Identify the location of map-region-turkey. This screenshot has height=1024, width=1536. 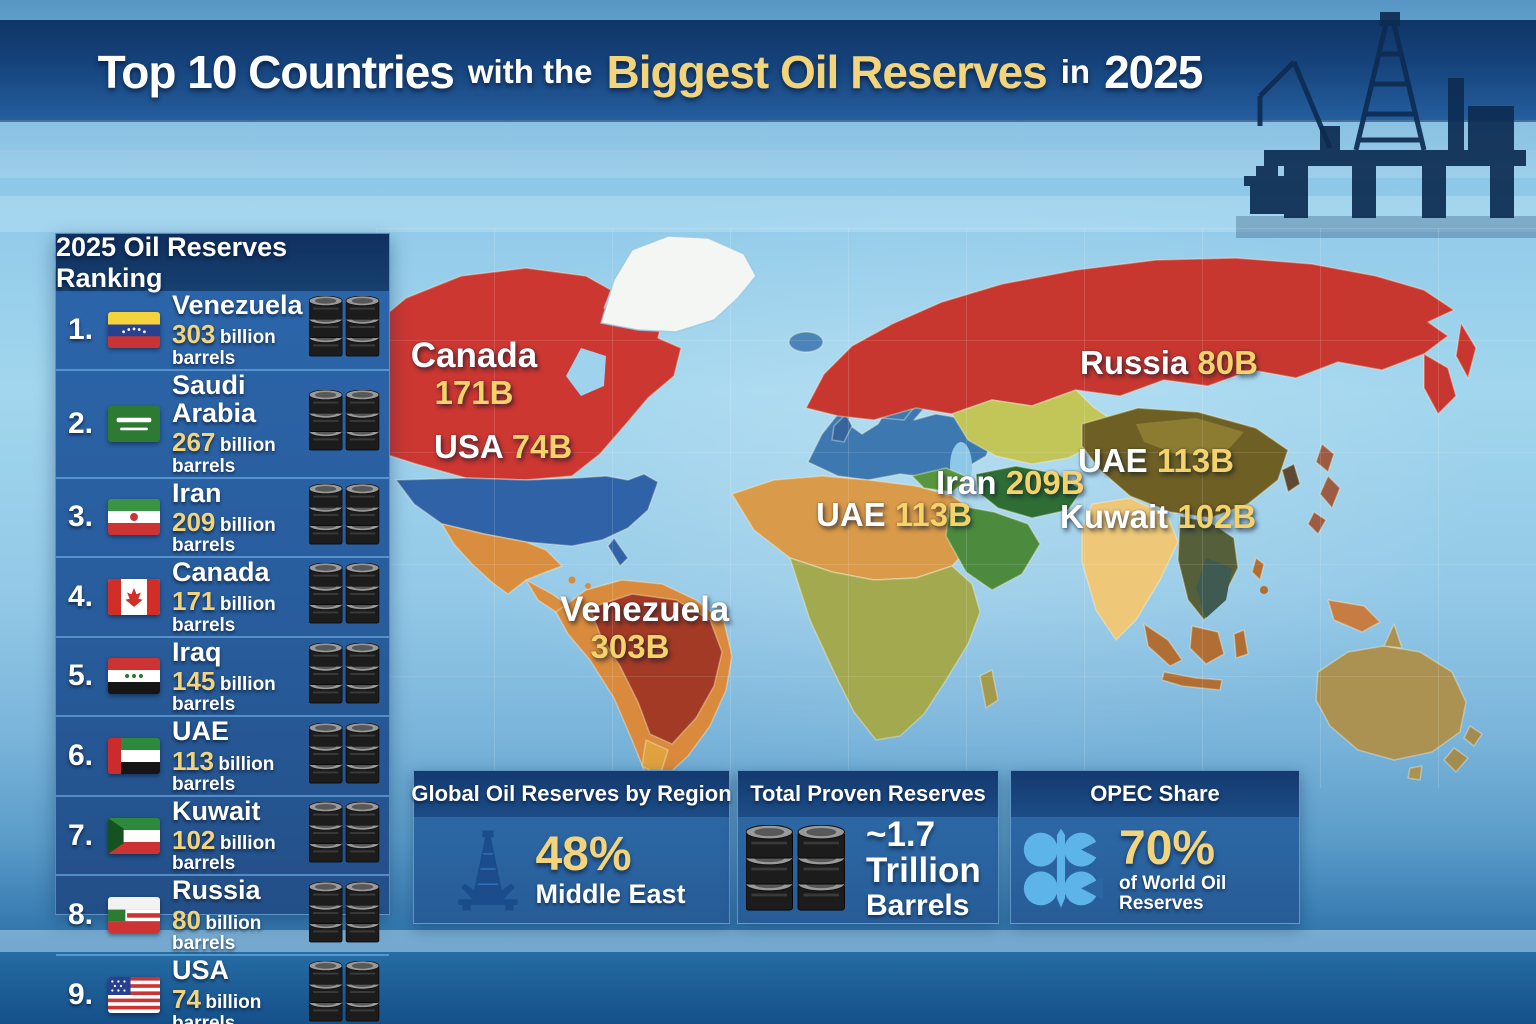
(941, 480).